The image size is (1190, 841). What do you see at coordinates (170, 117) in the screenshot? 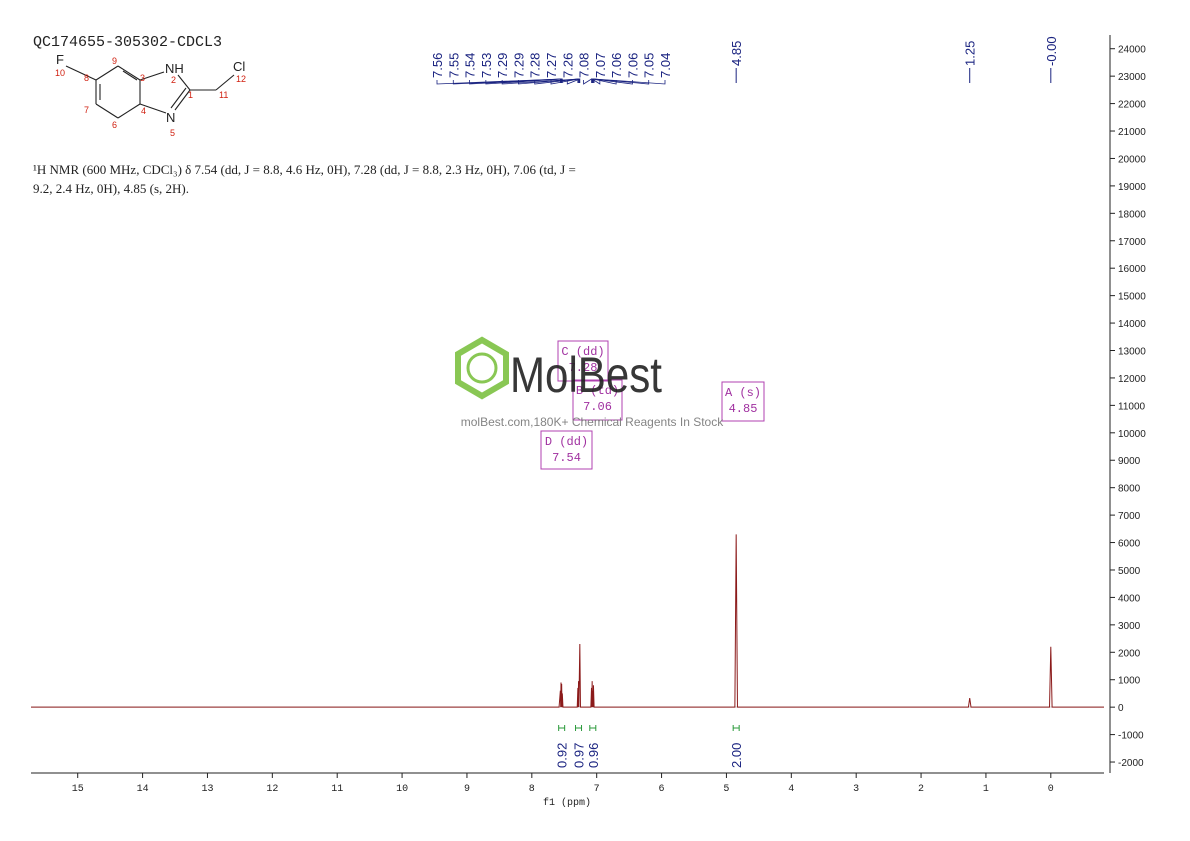
I see `atom-label: N` at bounding box center [170, 117].